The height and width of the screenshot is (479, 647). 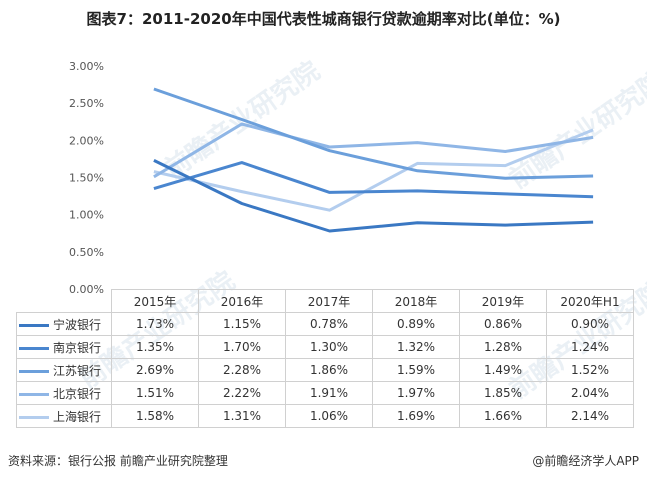 I want to click on table-row: 北京银行 1.51% 2.22% 1.91% 1.97% 1.85% 2.04%, so click(x=325, y=393).